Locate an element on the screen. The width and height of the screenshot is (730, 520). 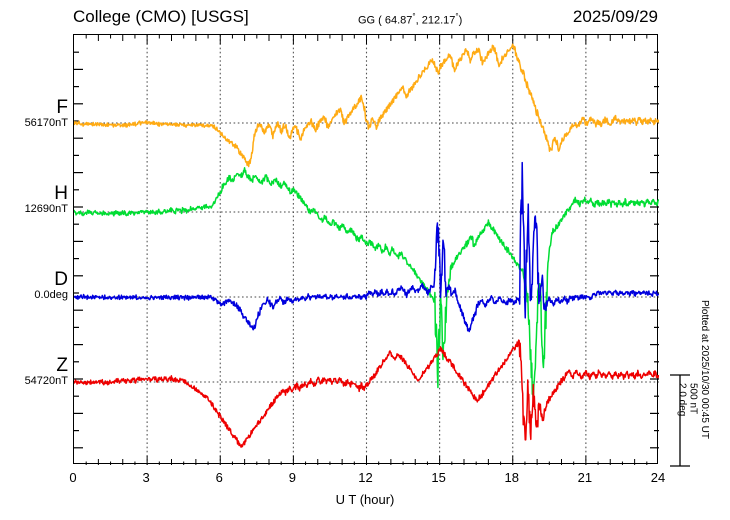
y-label-d-symbol: D is located at coordinates (61, 279).